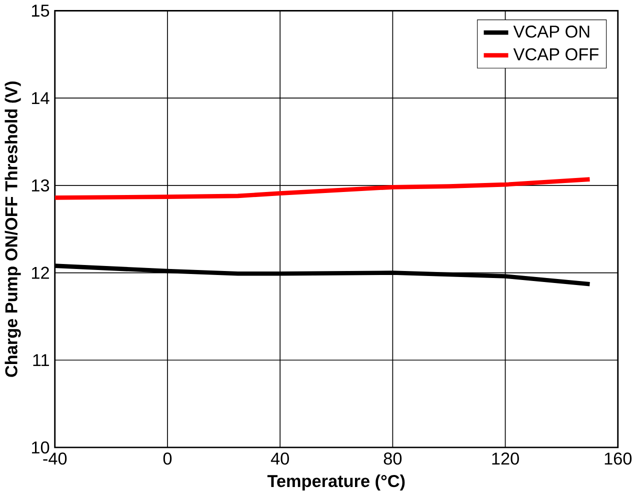  What do you see at coordinates (55, 458) in the screenshot?
I see `x-tick-label: -40` at bounding box center [55, 458].